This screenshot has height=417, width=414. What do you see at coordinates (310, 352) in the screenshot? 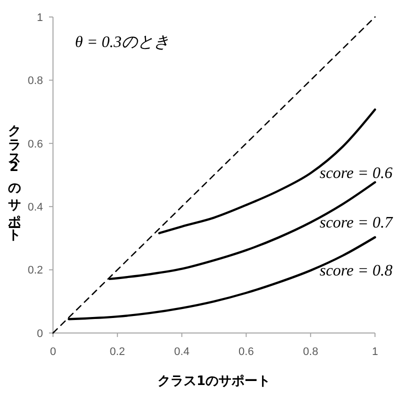
I see `x-tick-label: 0.8` at bounding box center [310, 352].